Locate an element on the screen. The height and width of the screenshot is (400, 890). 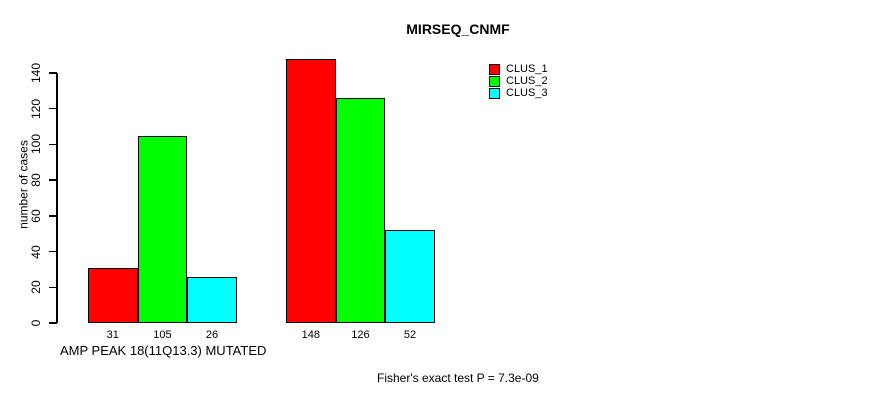
y-tick-label: 100 is located at coordinates (36, 144).